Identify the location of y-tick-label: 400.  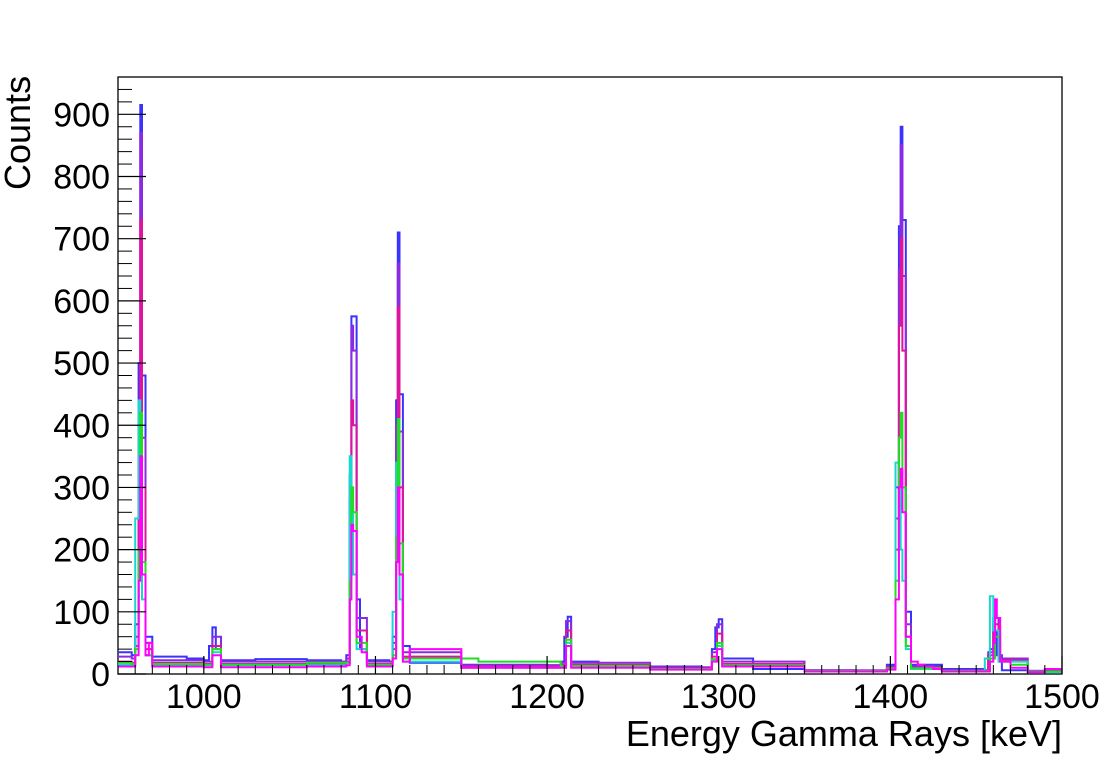
(81, 426).